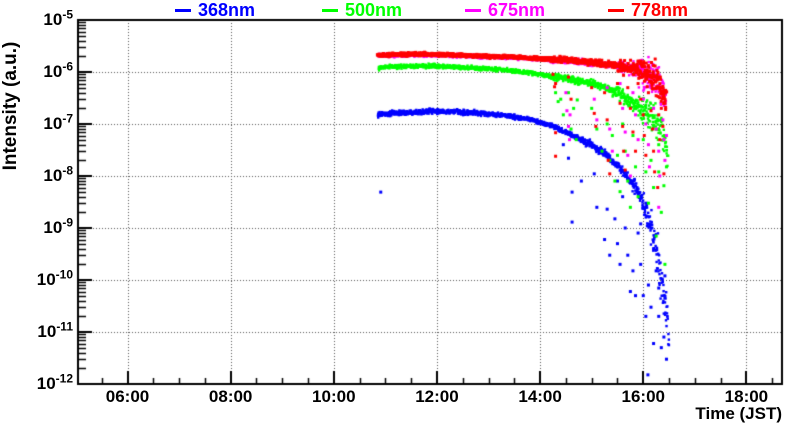  What do you see at coordinates (738, 413) in the screenshot?
I see `x-axis-title: Time (JST)` at bounding box center [738, 413].